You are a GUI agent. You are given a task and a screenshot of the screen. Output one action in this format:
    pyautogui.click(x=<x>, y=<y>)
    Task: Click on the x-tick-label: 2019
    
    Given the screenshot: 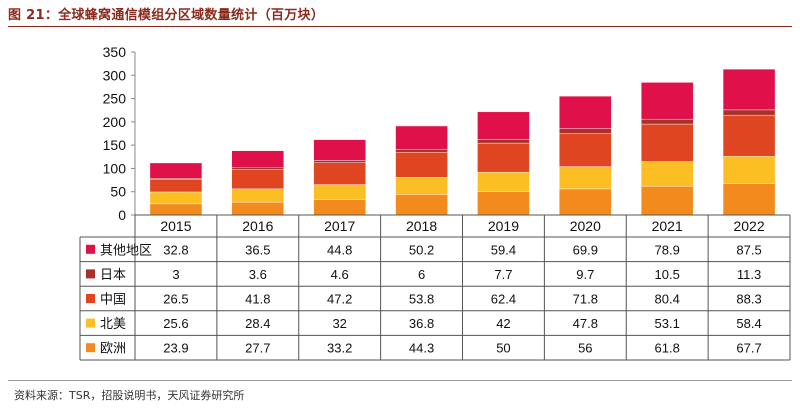 What is the action you would take?
    pyautogui.click(x=503, y=226)
    